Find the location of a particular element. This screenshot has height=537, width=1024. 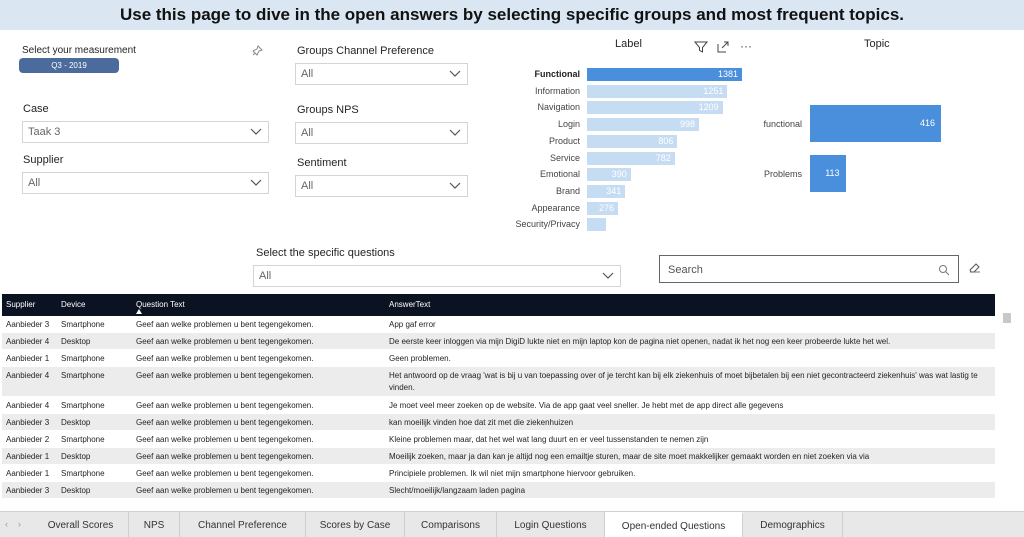

table-cell: Aanbieder 2 is located at coordinates (28, 439).